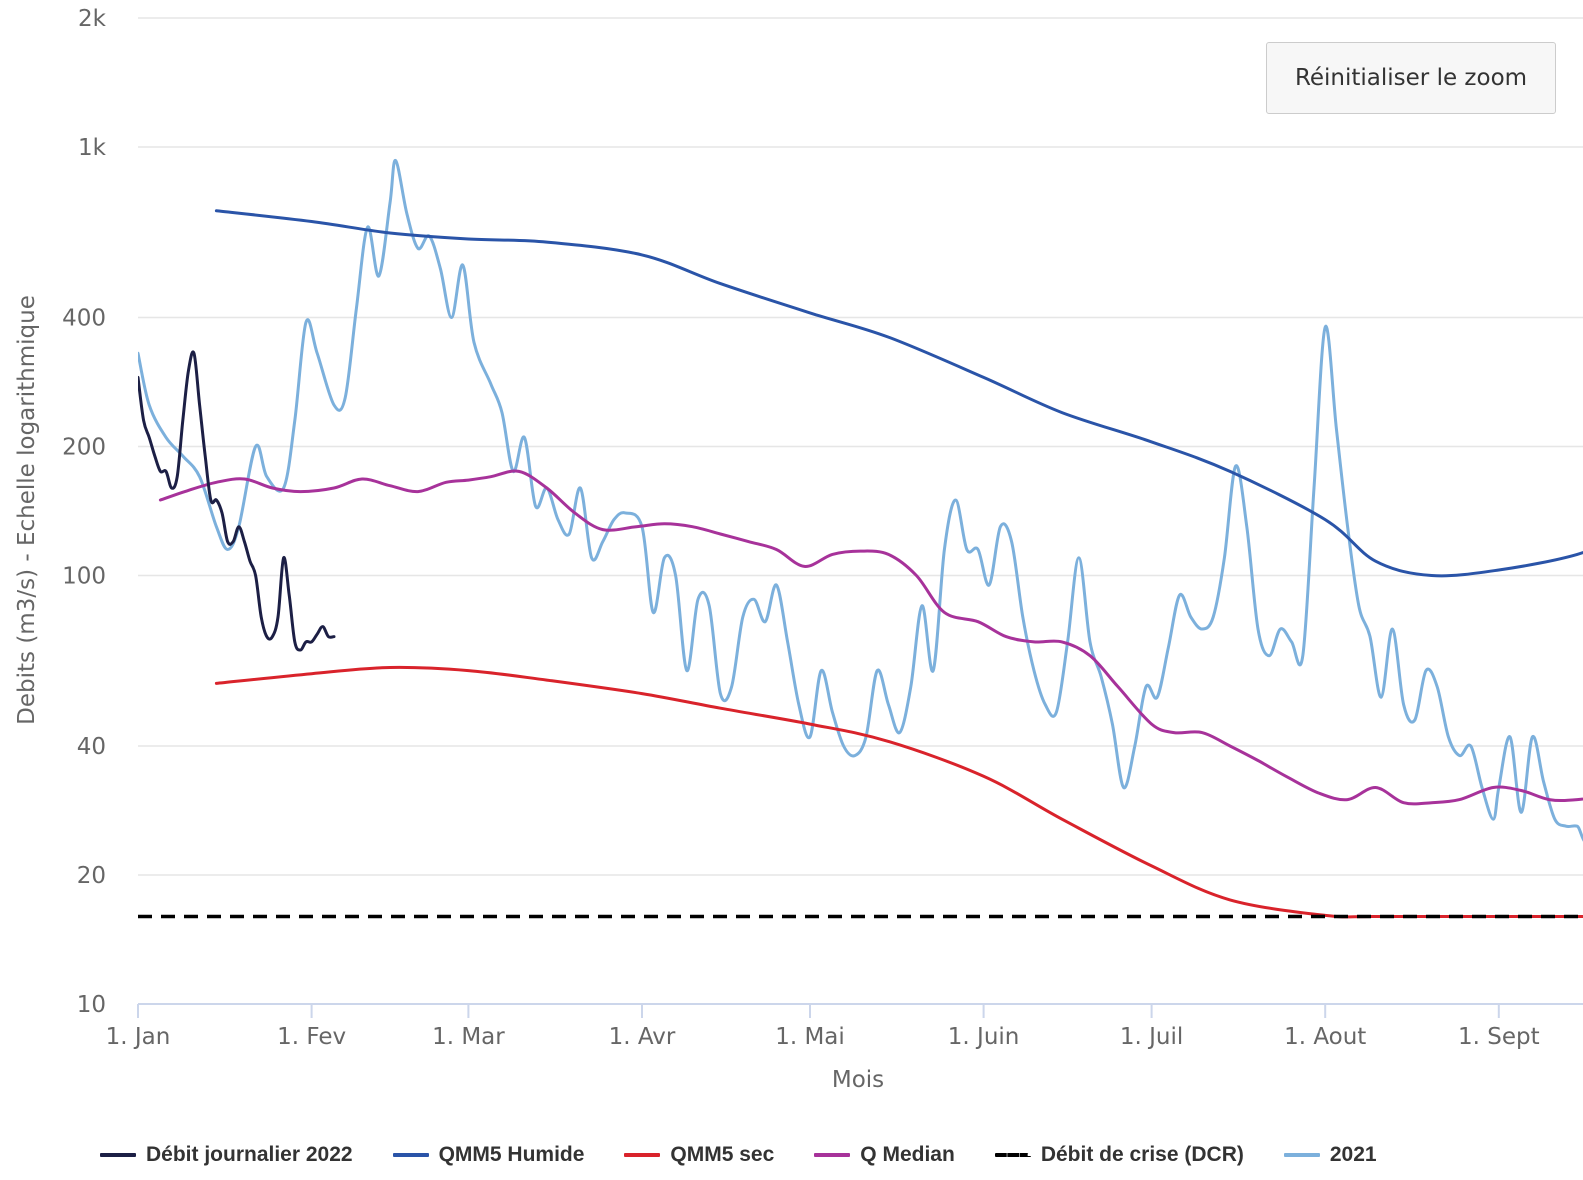  I want to click on y-tick-label: 200, so click(84, 448).